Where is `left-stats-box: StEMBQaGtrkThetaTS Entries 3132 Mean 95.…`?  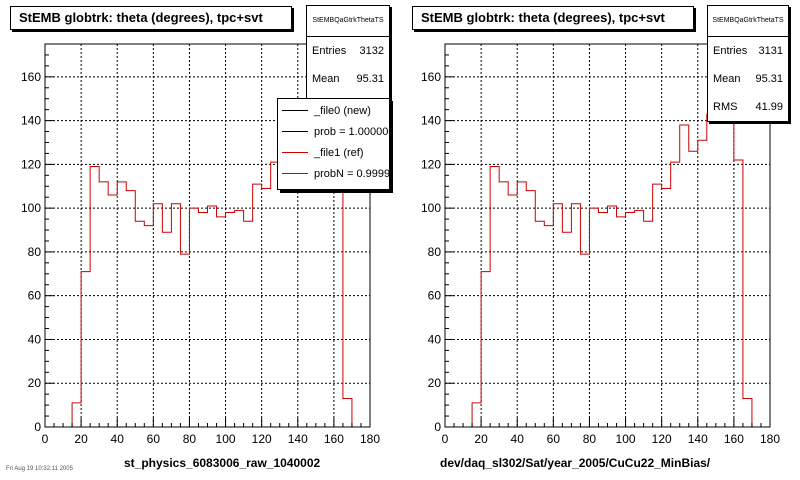
left-stats-box: StEMBQaGtrkThetaTS Entries 3132 Mean 95.… is located at coordinates (348, 53).